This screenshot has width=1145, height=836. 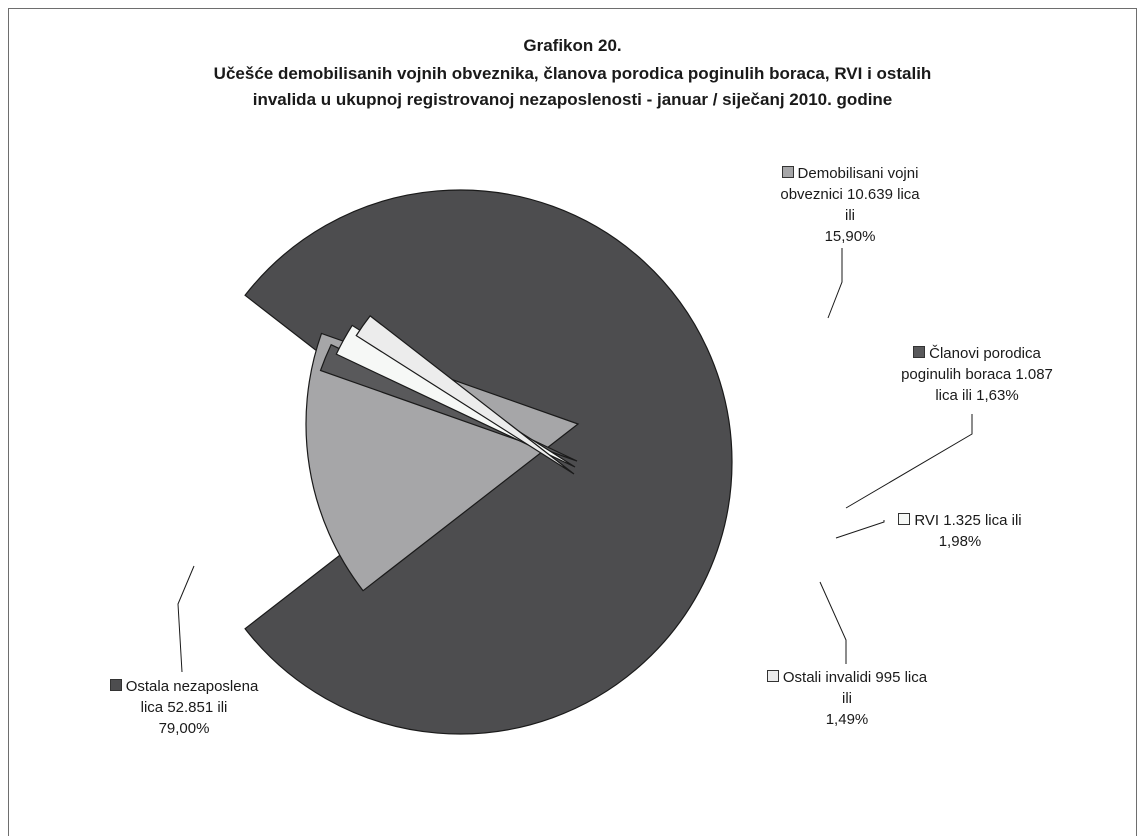 I want to click on label-ostali-invalidi: Ostali invalidi 995 lica ili 1,49%, so click(x=847, y=698).